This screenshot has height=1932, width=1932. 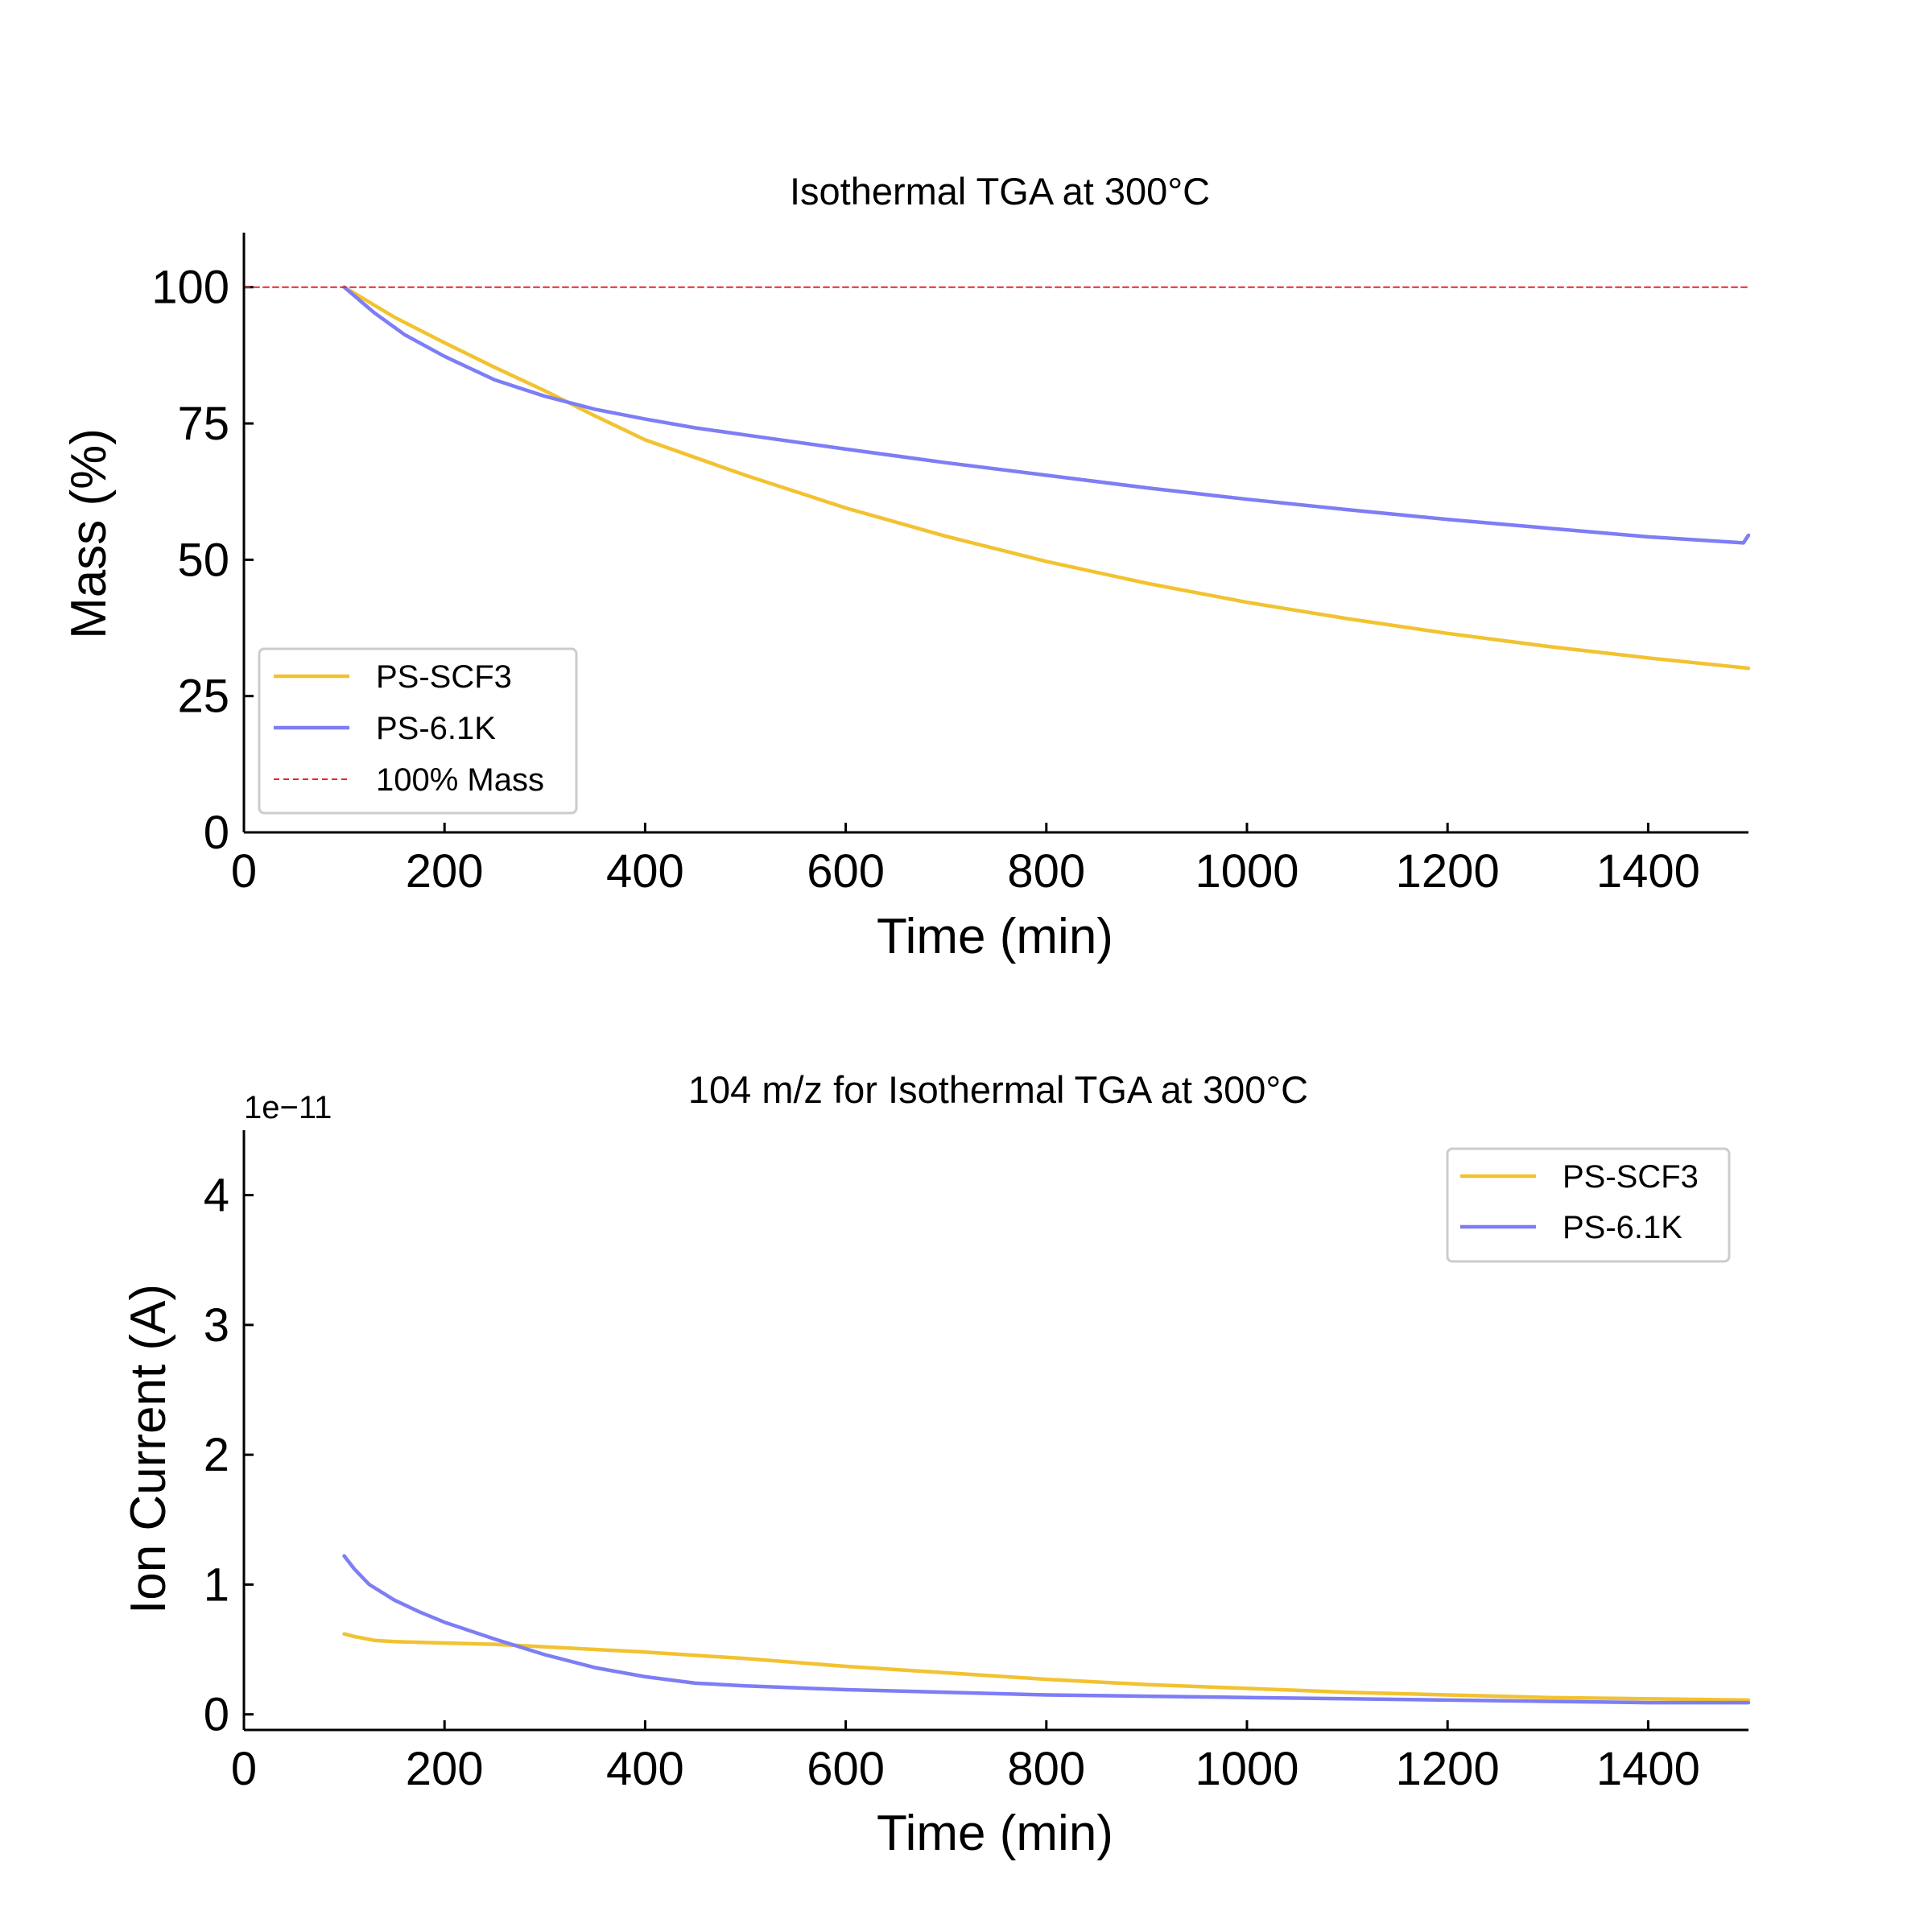 I want to click on y-axis-label: Ion Current (A), so click(x=148, y=1449).